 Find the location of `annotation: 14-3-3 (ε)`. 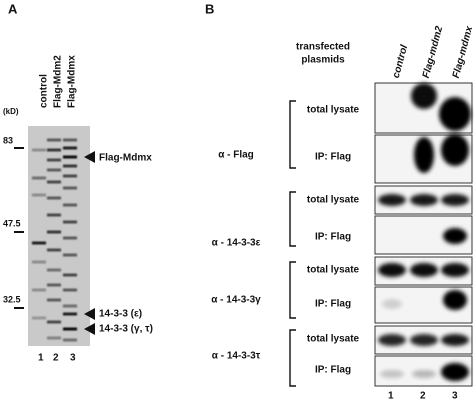

annotation: 14-3-3 (ε) is located at coordinates (120, 314).